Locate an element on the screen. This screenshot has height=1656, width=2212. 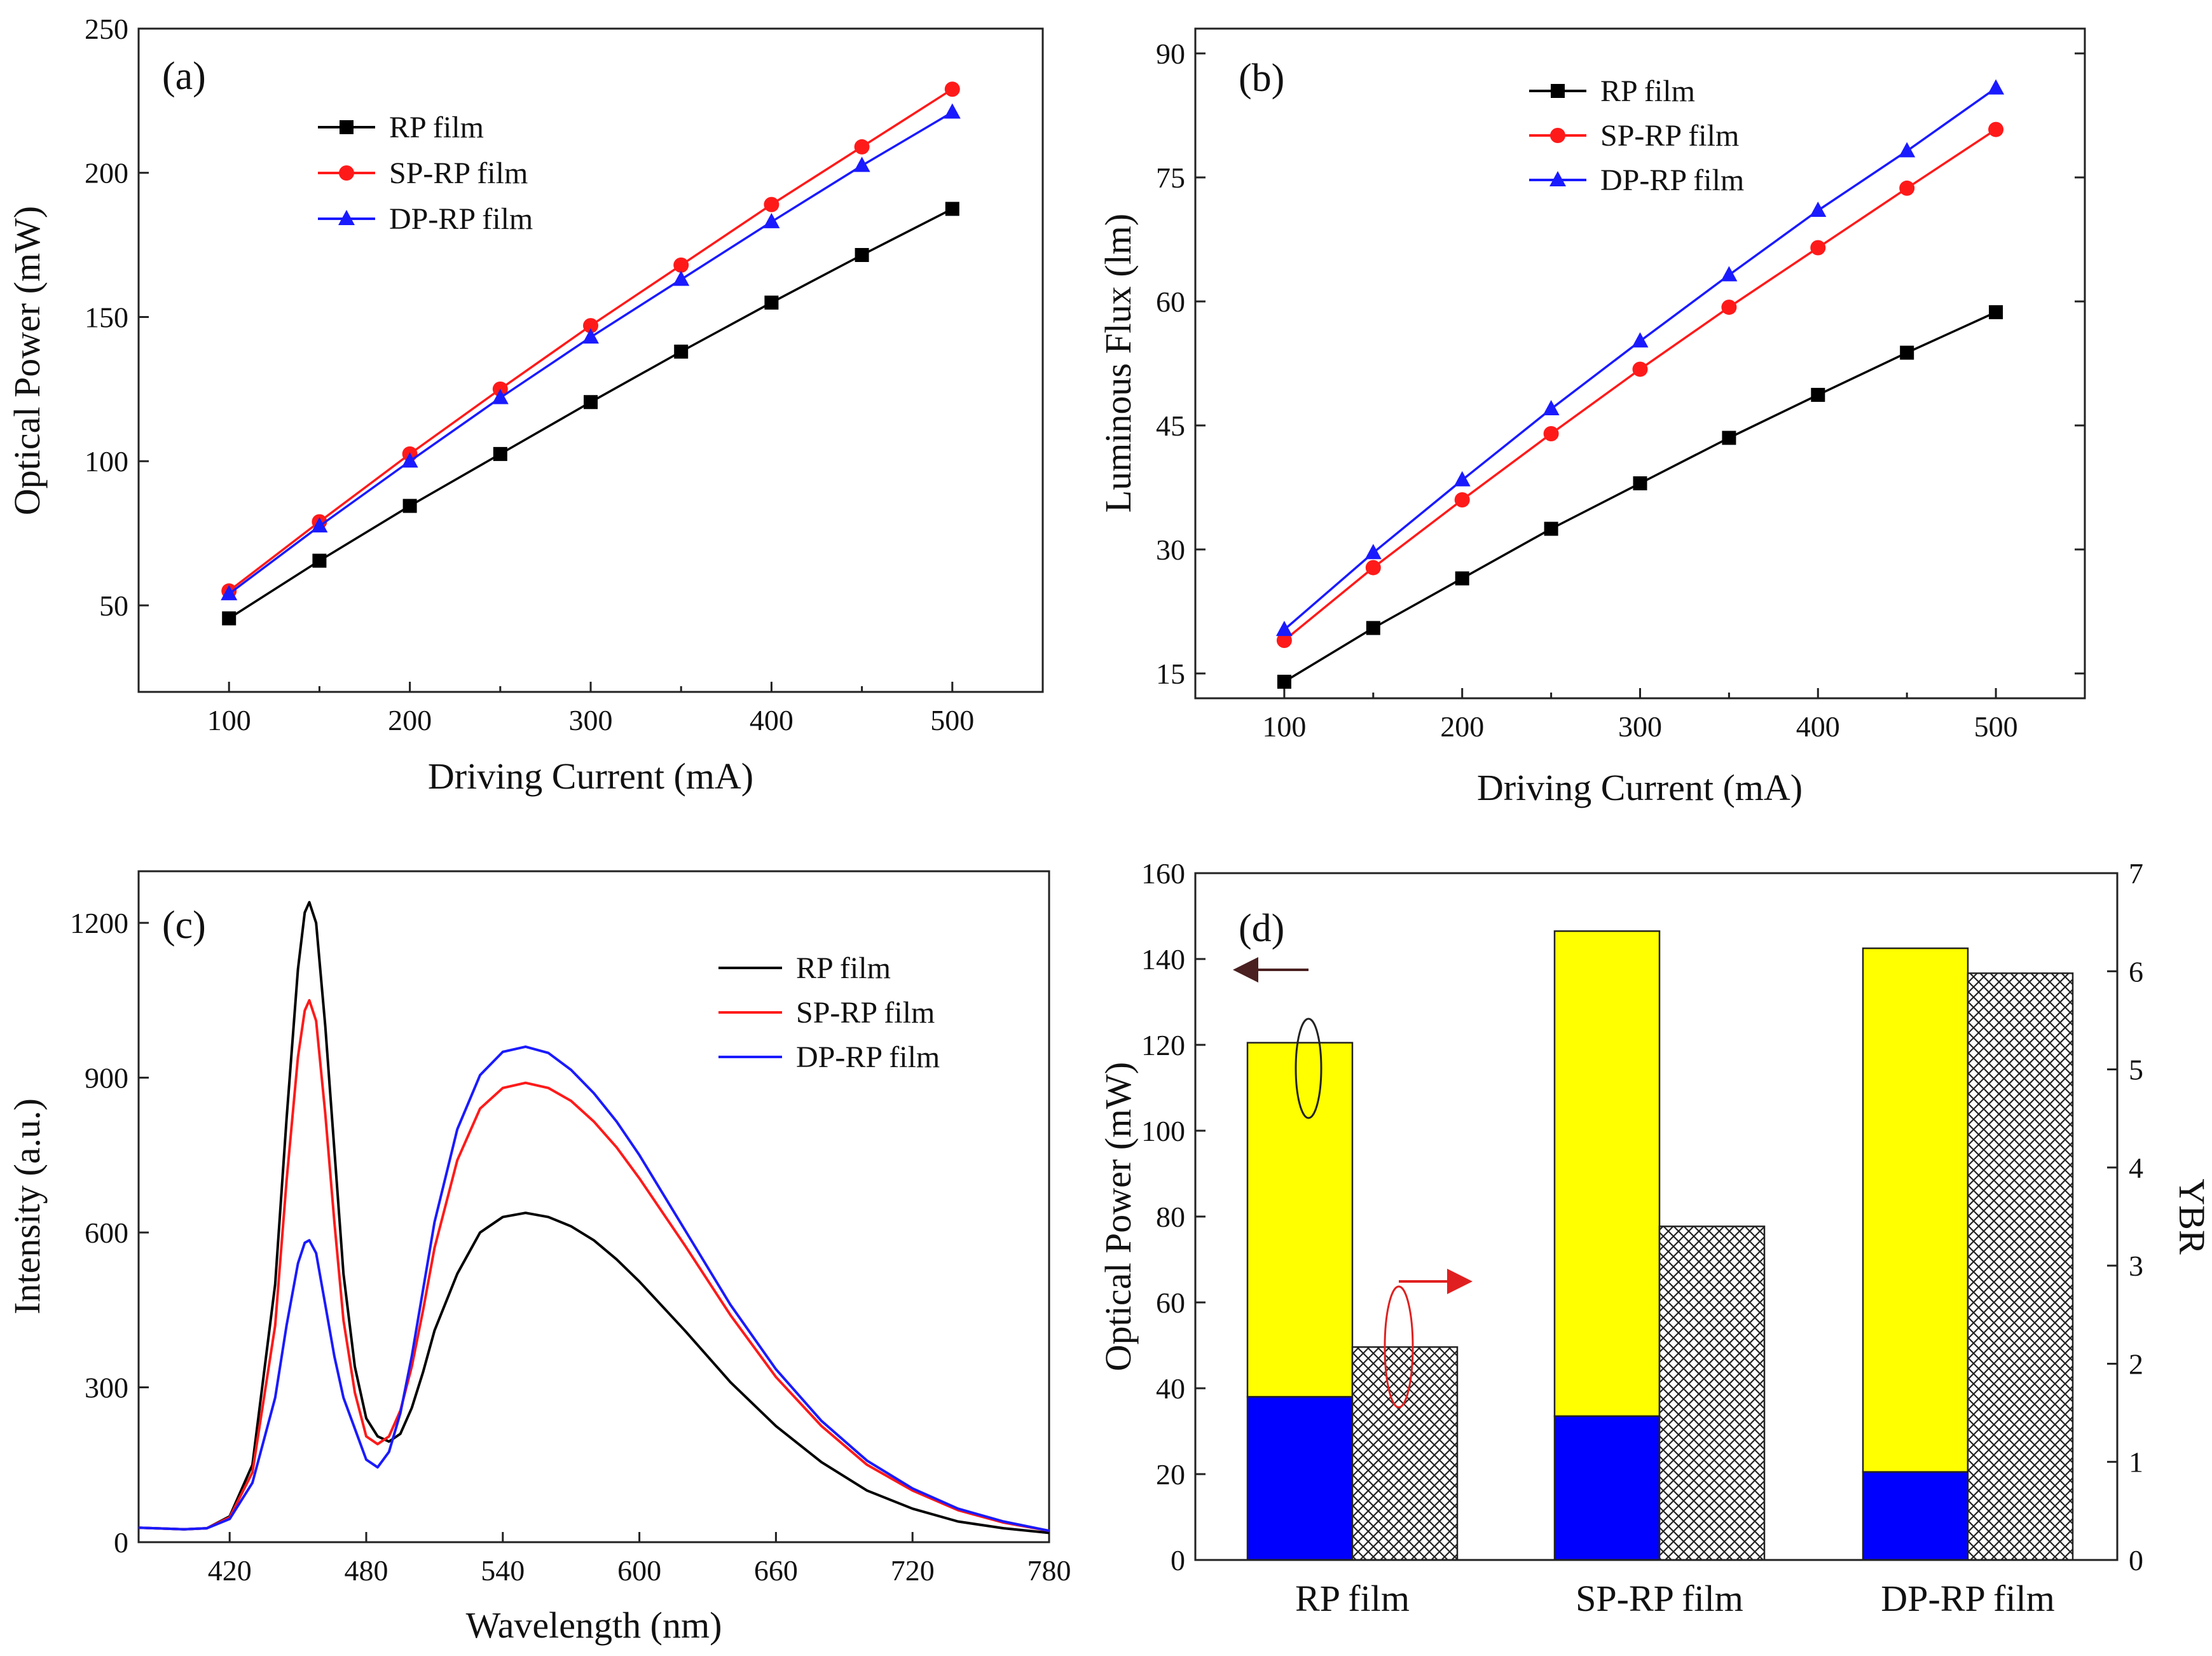
x-tick-label: 480 is located at coordinates (366, 1570).